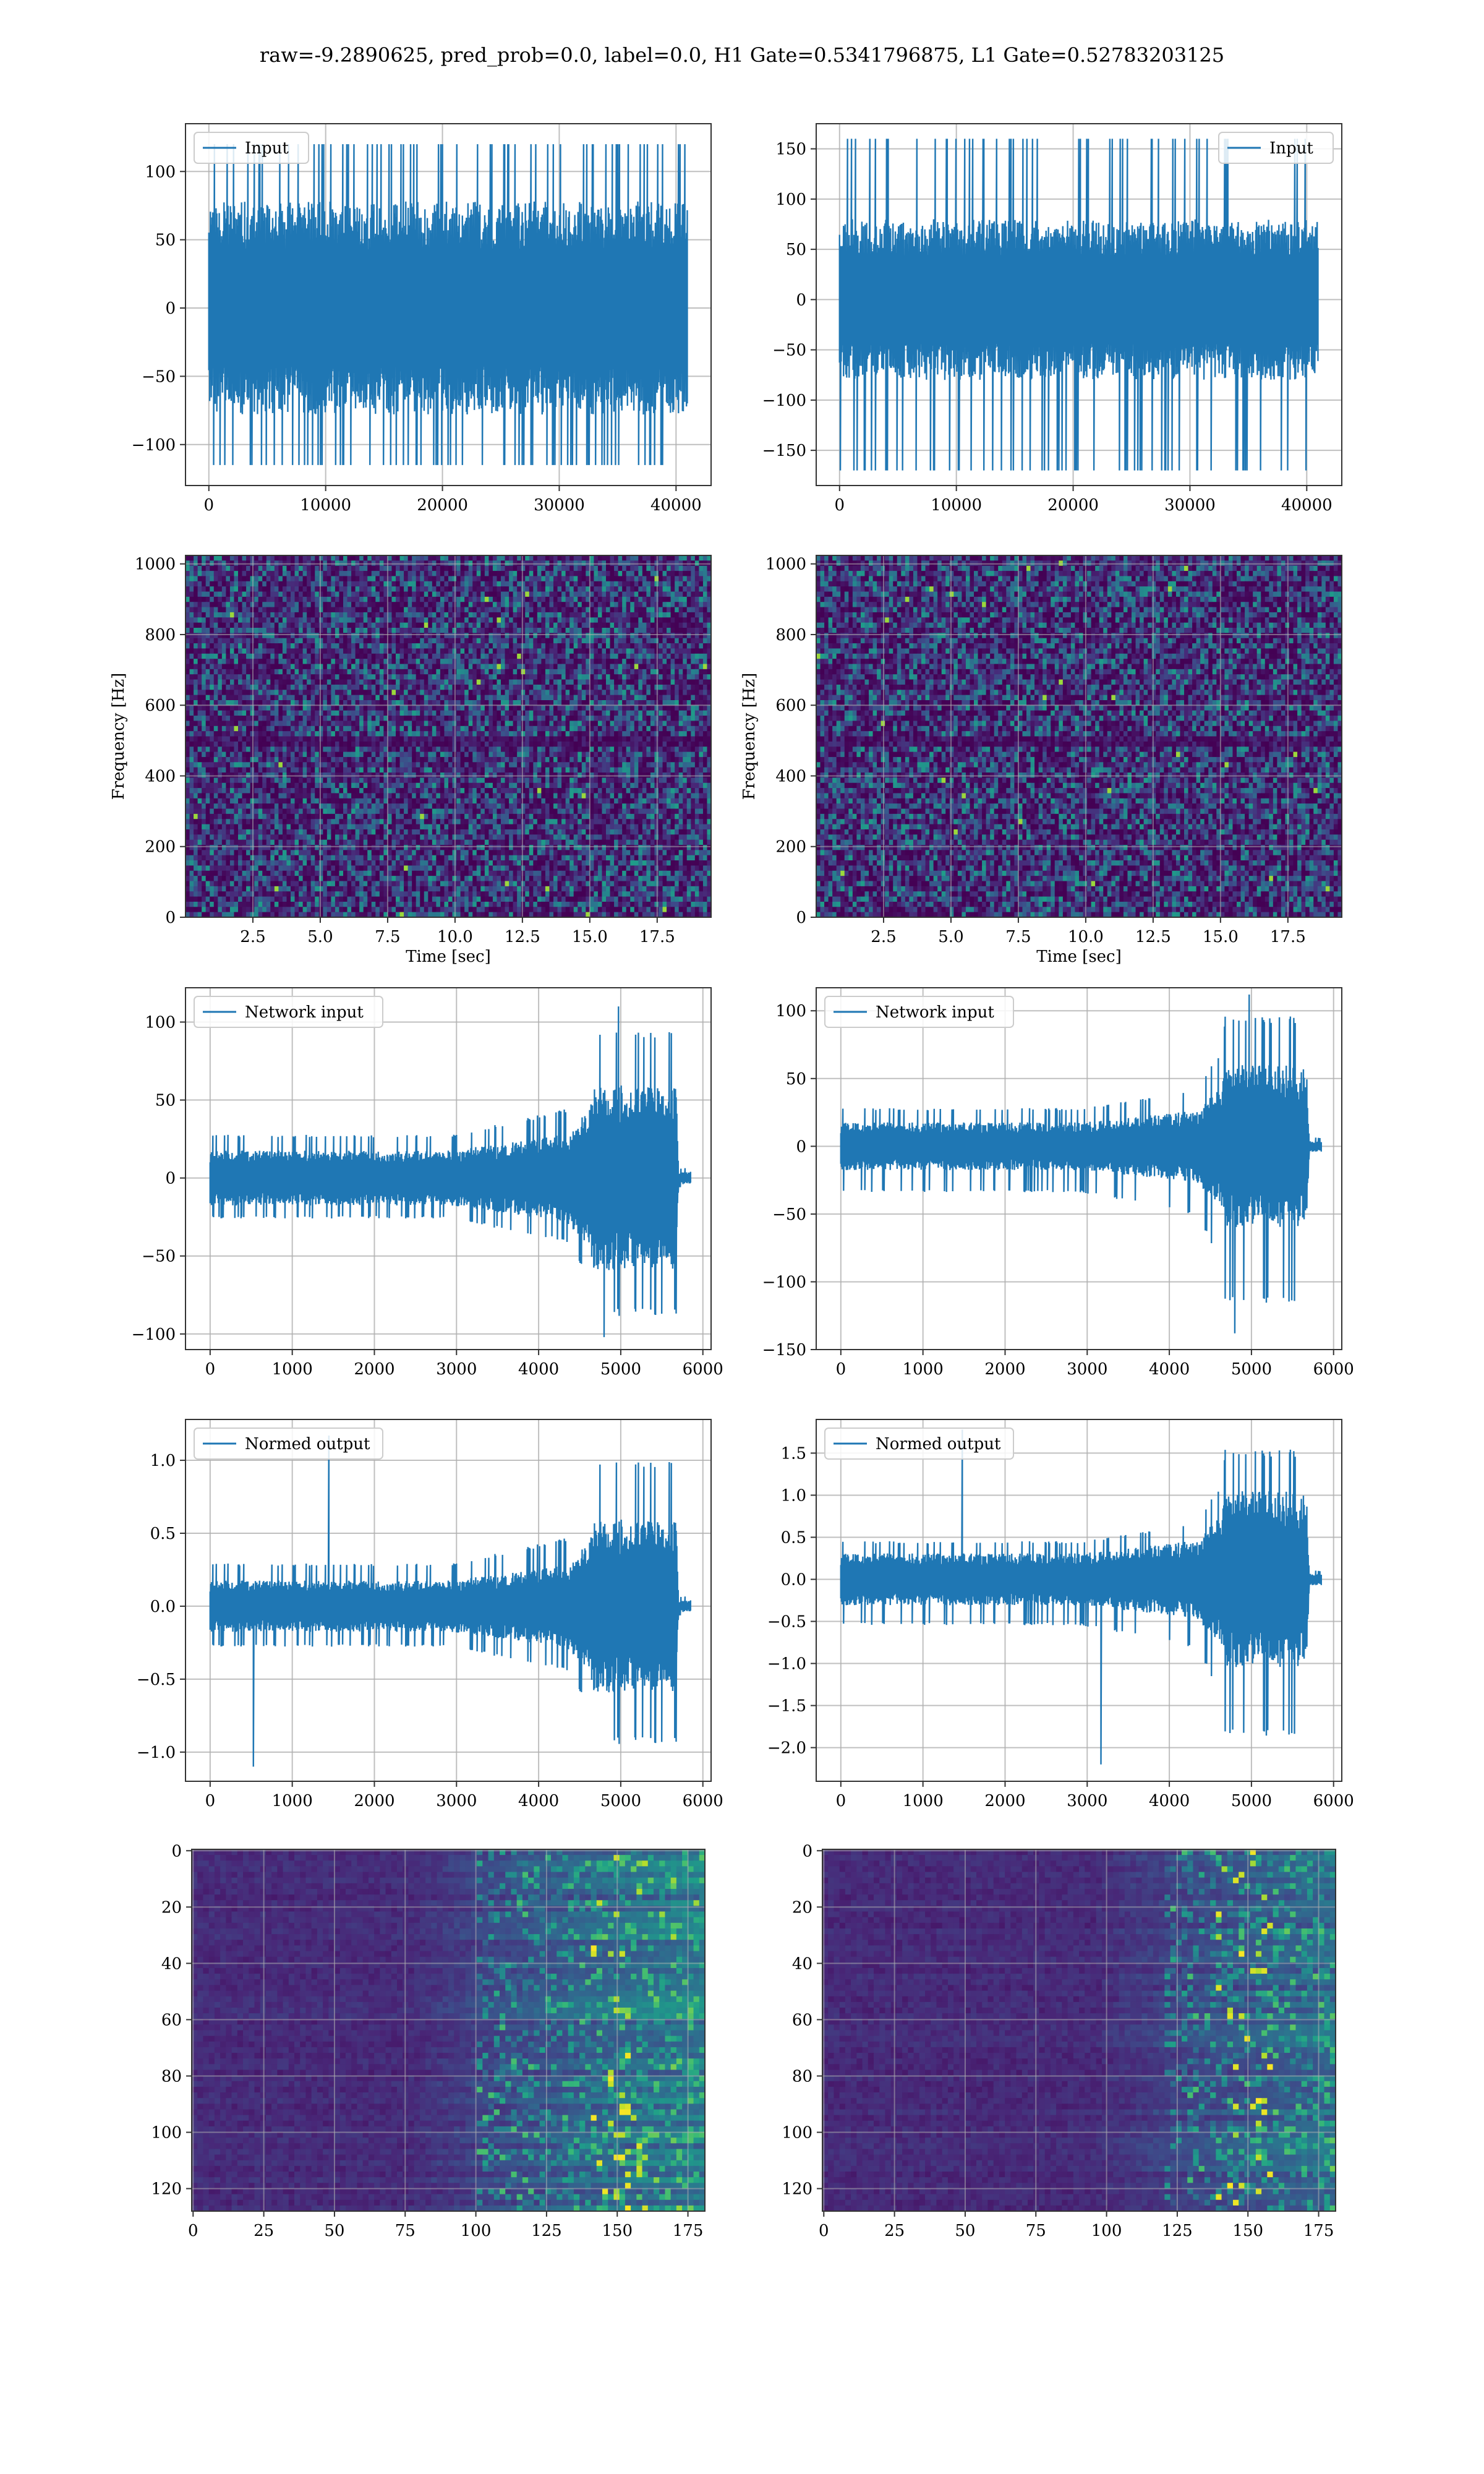  I want to click on y-tick-label: −150, so click(784, 451).